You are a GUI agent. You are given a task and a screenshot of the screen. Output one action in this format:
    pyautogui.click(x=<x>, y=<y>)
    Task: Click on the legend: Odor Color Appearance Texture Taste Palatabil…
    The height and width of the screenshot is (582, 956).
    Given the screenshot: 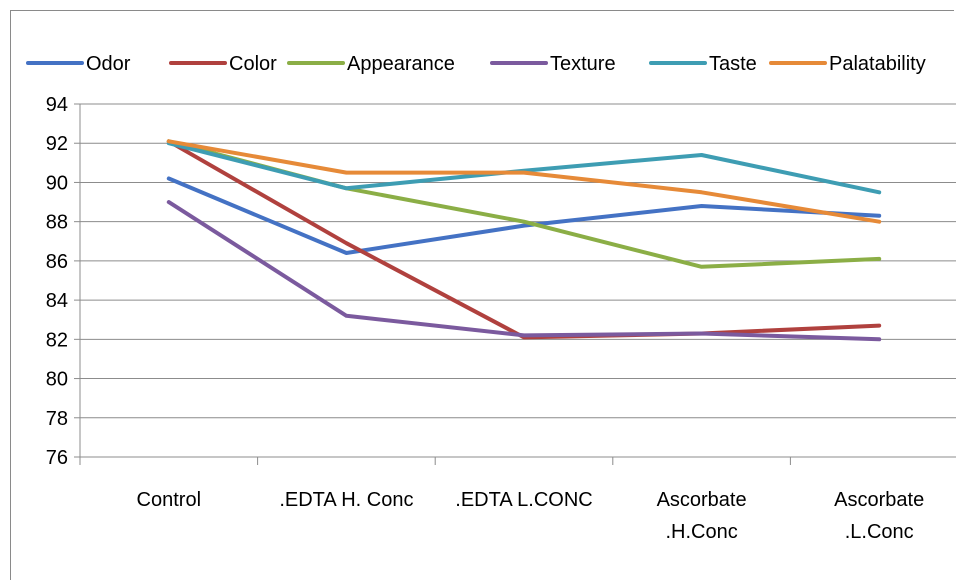 What is the action you would take?
    pyautogui.click(x=476, y=64)
    